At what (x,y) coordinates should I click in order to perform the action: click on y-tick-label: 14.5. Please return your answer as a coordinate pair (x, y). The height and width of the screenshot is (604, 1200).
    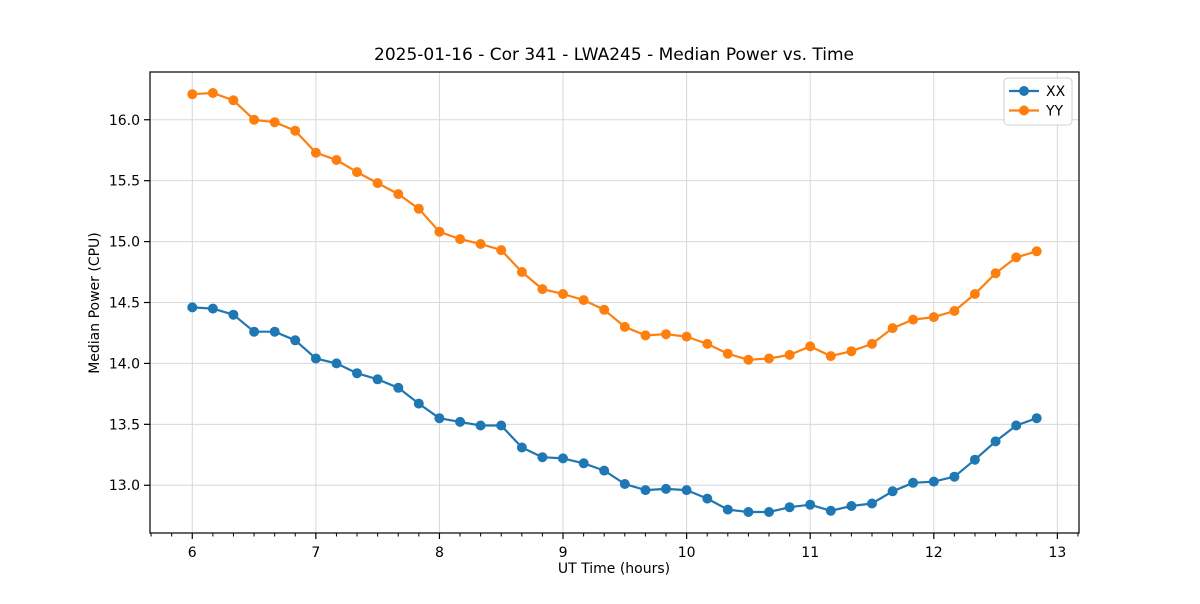
    Looking at the image, I should click on (124, 304).